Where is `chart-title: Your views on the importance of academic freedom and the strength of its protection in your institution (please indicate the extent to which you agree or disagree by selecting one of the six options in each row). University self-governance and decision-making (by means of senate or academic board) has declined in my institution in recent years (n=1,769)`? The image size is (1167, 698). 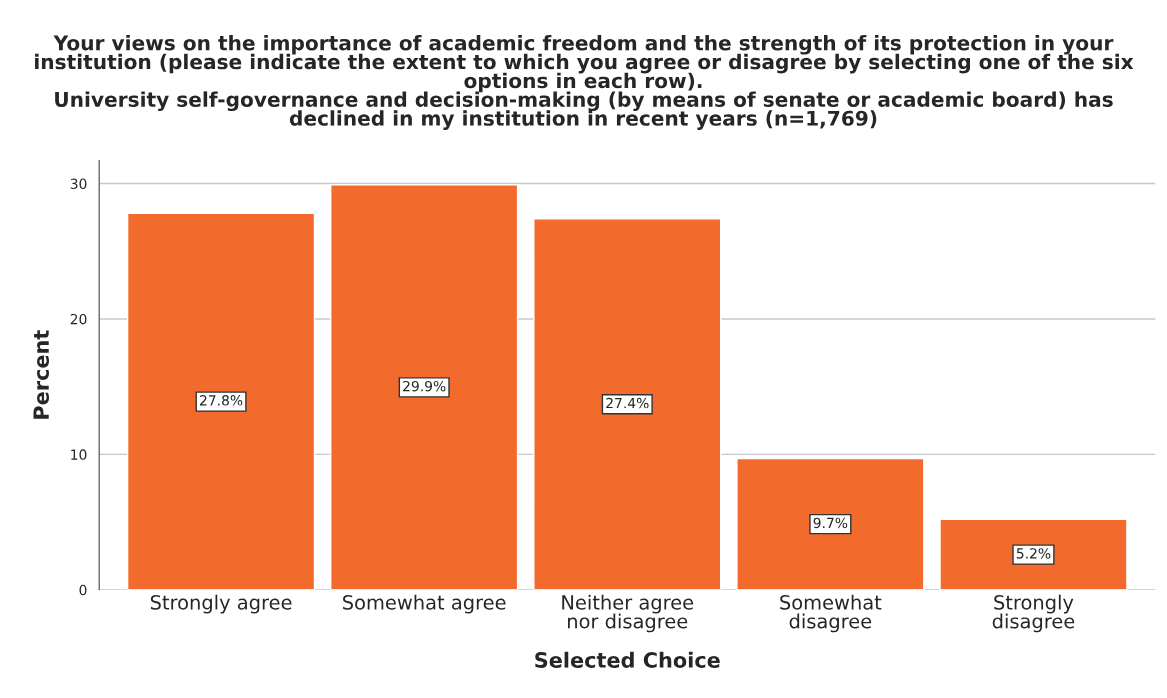 chart-title: Your views on the importance of academic freedom and the strength of its protection in your institution (please indicate the extent to which you agree or disagree by selecting one of the six options in each row). University self-governance and decision-making (by means of senate or academic board) has declined in my institution in recent years (n=1,769) is located at coordinates (584, 82).